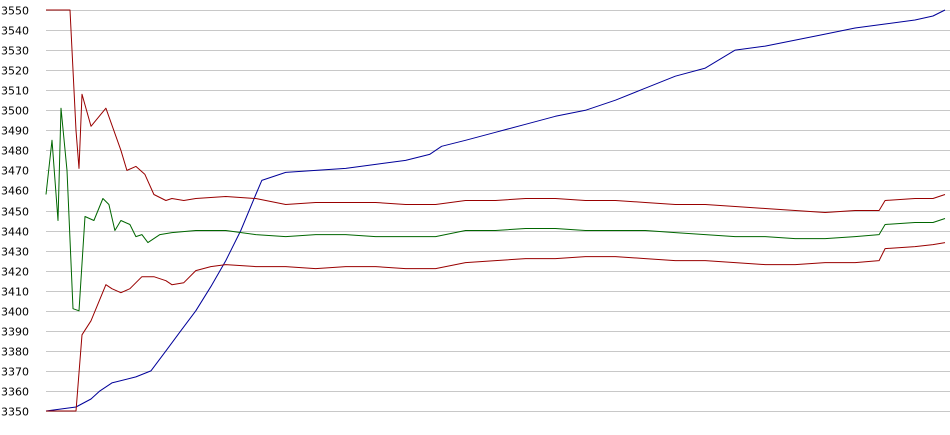 This screenshot has height=435, width=950. Describe the element at coordinates (15, 71) in the screenshot. I see `y-tick-label: 3520` at that location.